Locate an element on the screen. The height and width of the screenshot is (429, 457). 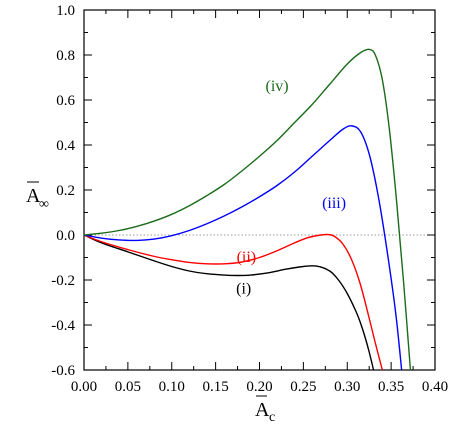
x-tick-label: 0.20 is located at coordinates (259, 387).